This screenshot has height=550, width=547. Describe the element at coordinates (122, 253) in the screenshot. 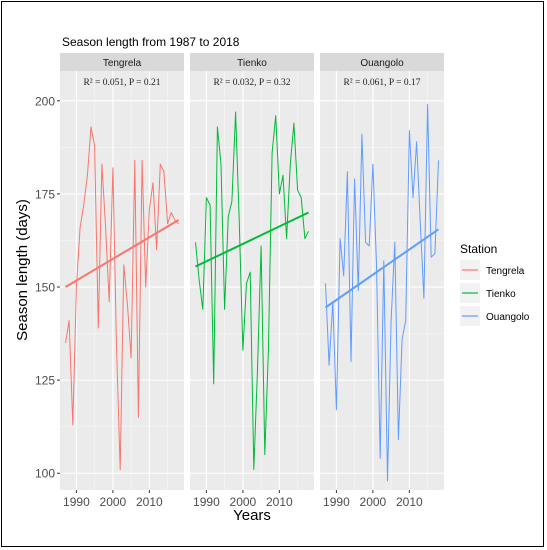

I see `trend-line-tengrela` at that location.